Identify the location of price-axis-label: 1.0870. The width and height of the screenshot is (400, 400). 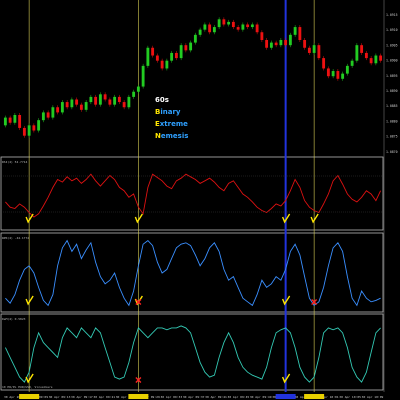
(392, 152).